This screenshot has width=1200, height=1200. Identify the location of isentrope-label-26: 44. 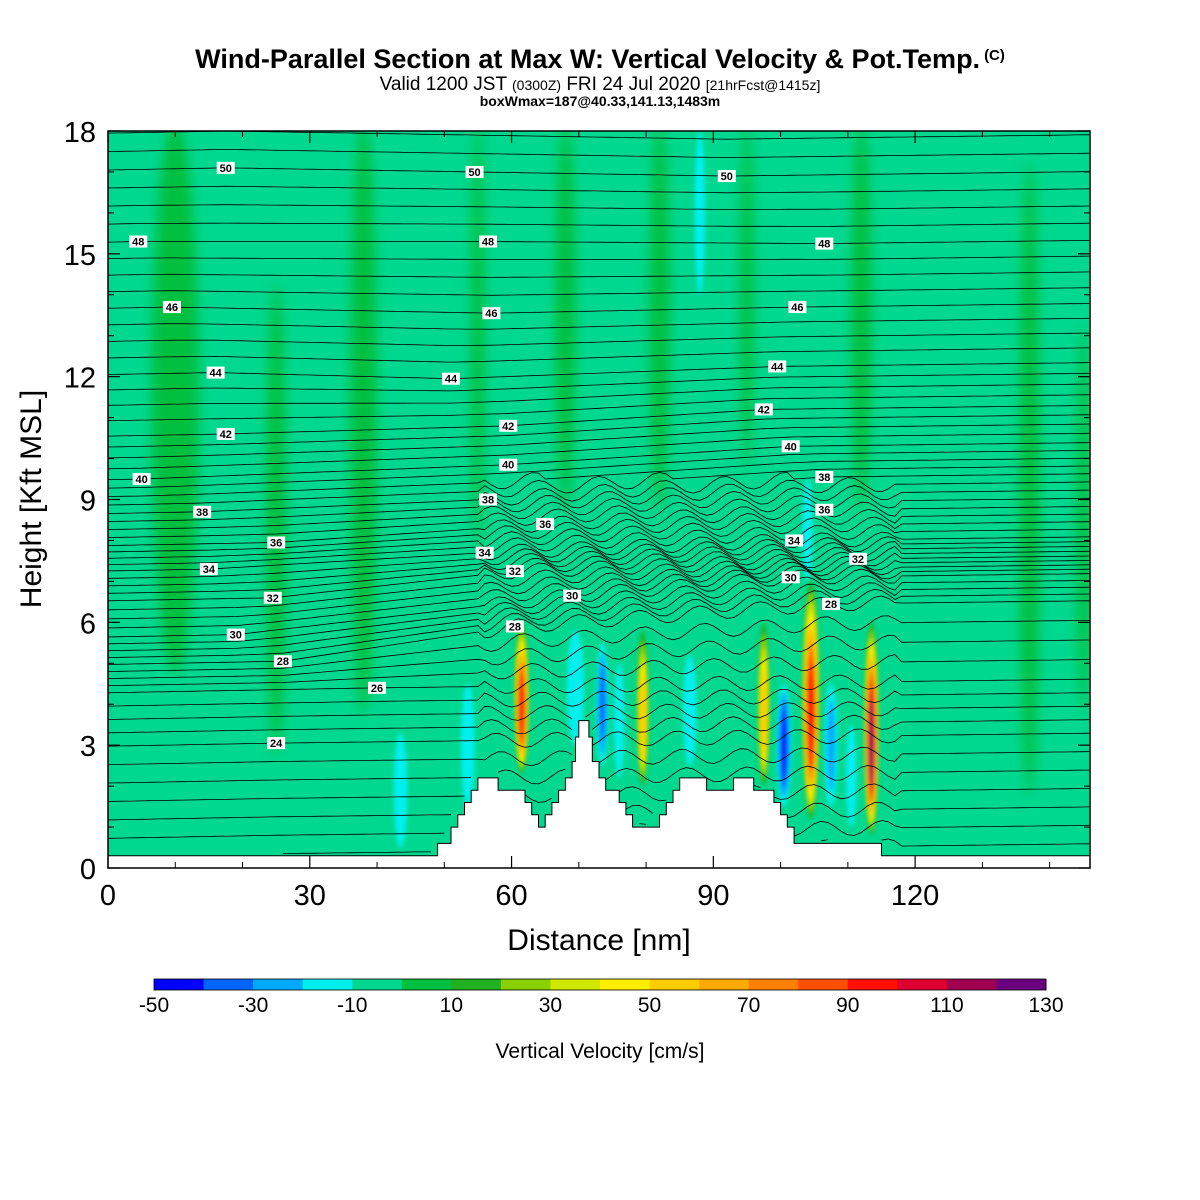
(215, 374).